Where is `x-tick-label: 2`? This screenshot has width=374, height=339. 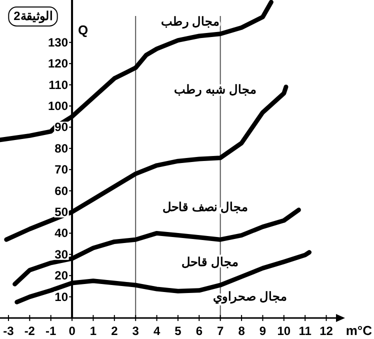
x-tick-label: 2 is located at coordinates (114, 331).